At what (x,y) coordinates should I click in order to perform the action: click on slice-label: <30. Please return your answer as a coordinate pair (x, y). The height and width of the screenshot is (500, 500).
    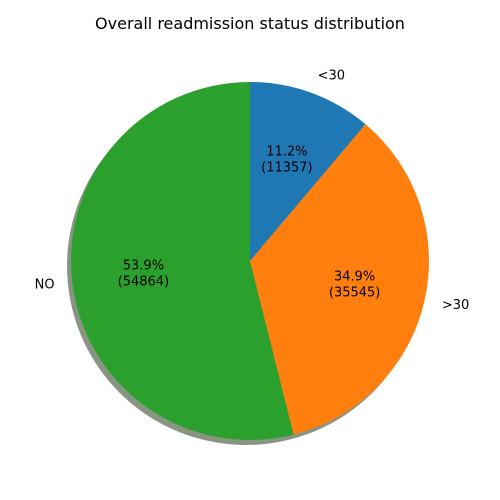
    Looking at the image, I should click on (331, 76).